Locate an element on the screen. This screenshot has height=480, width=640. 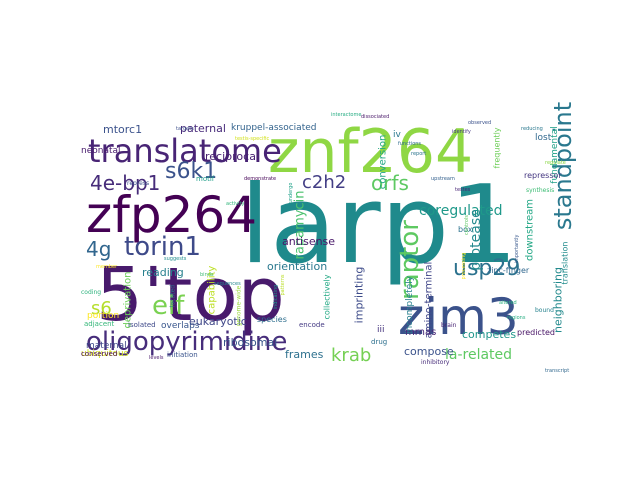
word-isolated: isolated is located at coordinates (142, 325).